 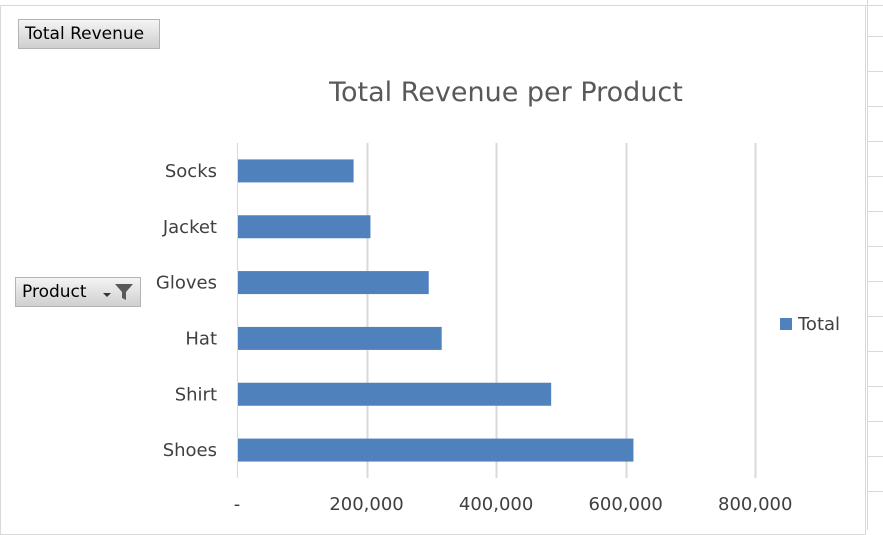 What do you see at coordinates (190, 450) in the screenshot?
I see `category-label: Shoes` at bounding box center [190, 450].